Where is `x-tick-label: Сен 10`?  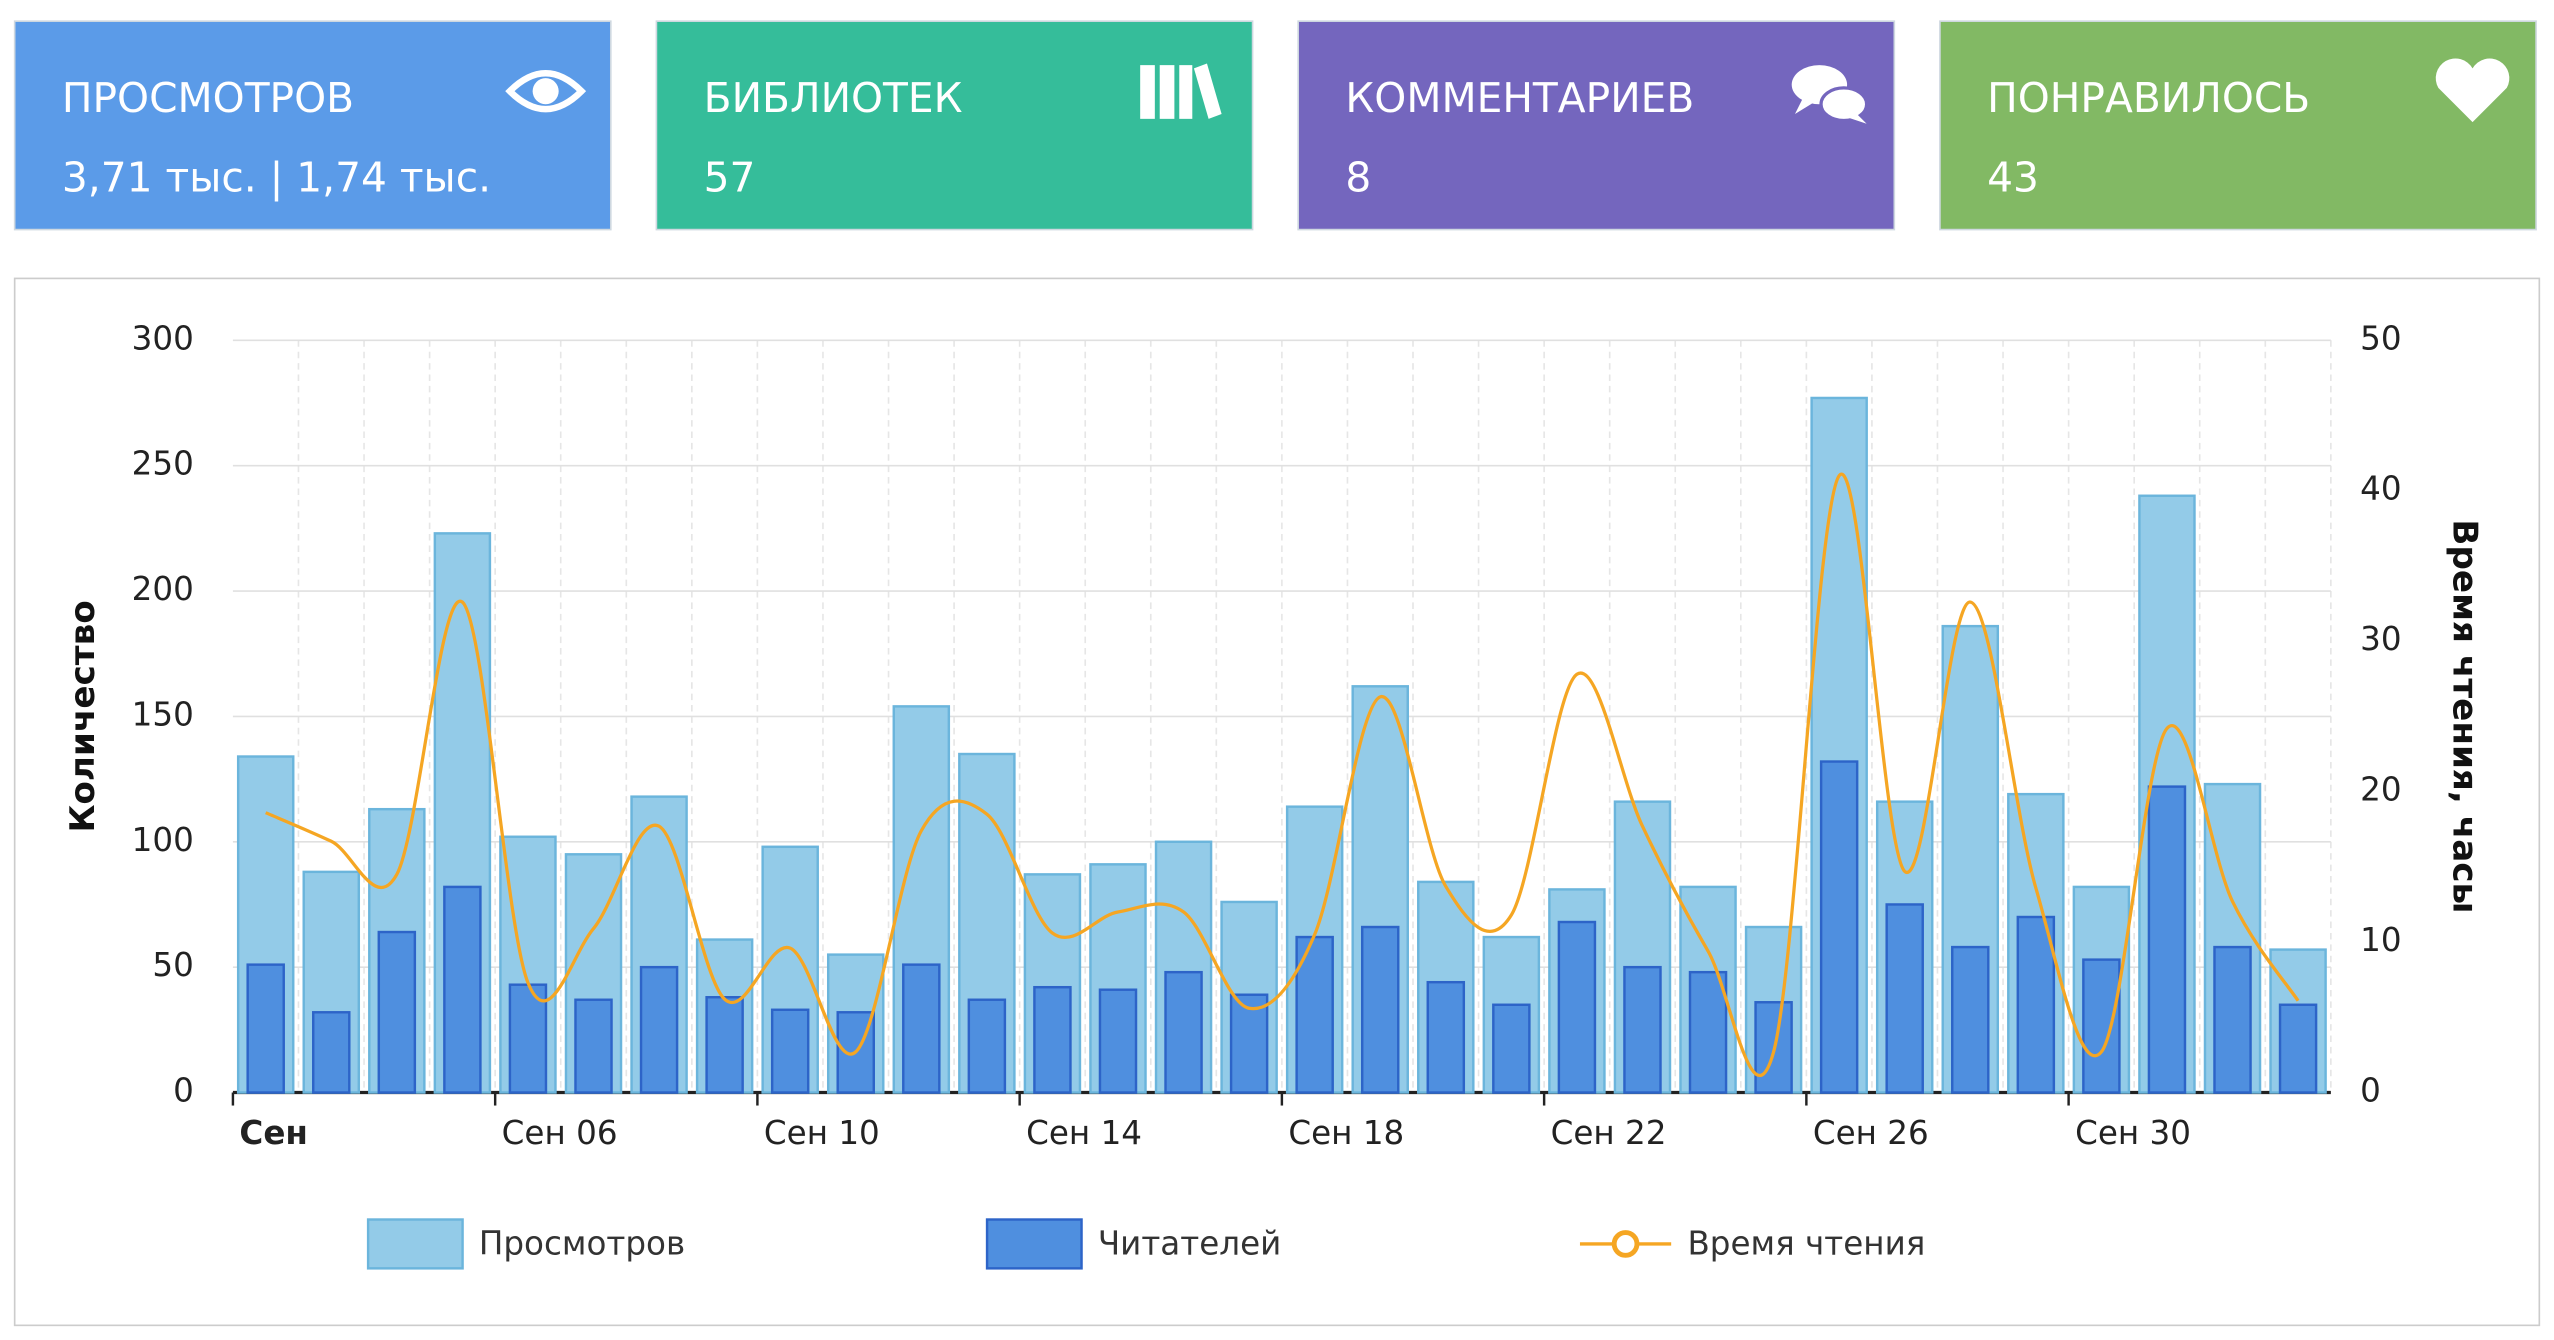 x-tick-label: Сен 10 is located at coordinates (822, 1133).